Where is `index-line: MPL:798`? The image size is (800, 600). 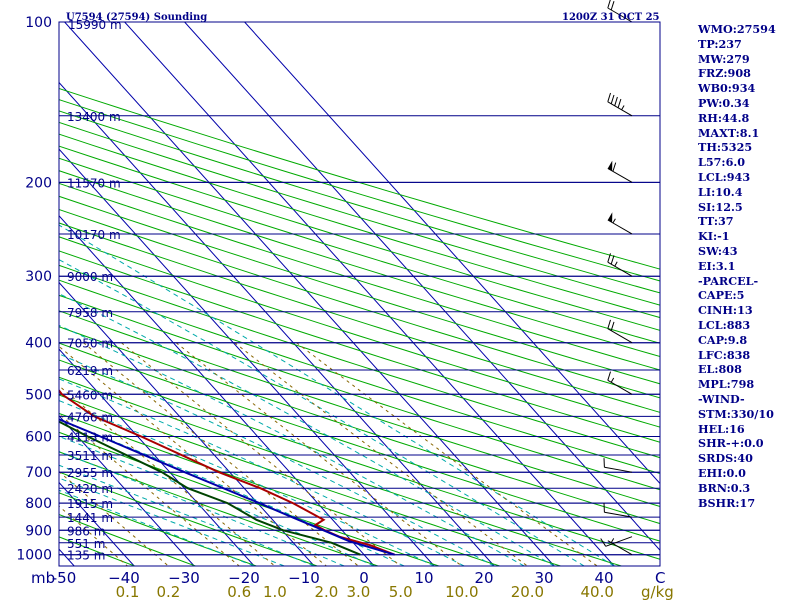
index-line: MPL:798 is located at coordinates (726, 384).